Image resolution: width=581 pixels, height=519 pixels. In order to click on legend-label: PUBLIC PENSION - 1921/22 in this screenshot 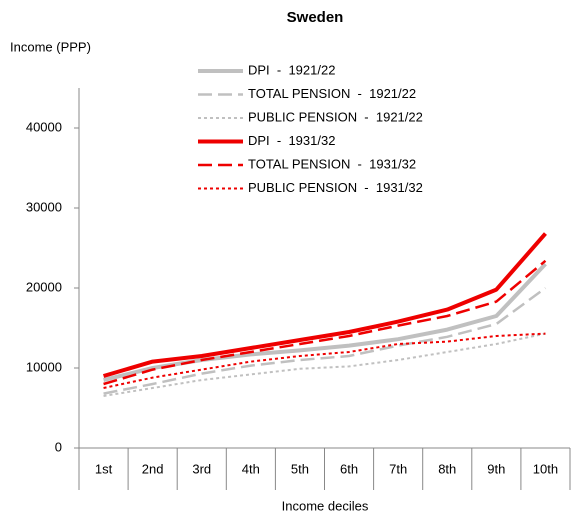, I will do `click(335, 116)`.